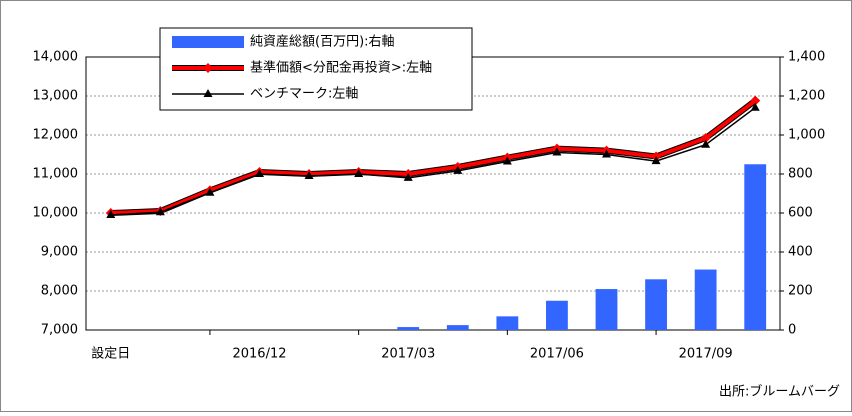 Image resolution: width=852 pixels, height=416 pixels. What do you see at coordinates (322, 42) in the screenshot?
I see `legend-label: 純資産総額(百万円):右軸` at bounding box center [322, 42].